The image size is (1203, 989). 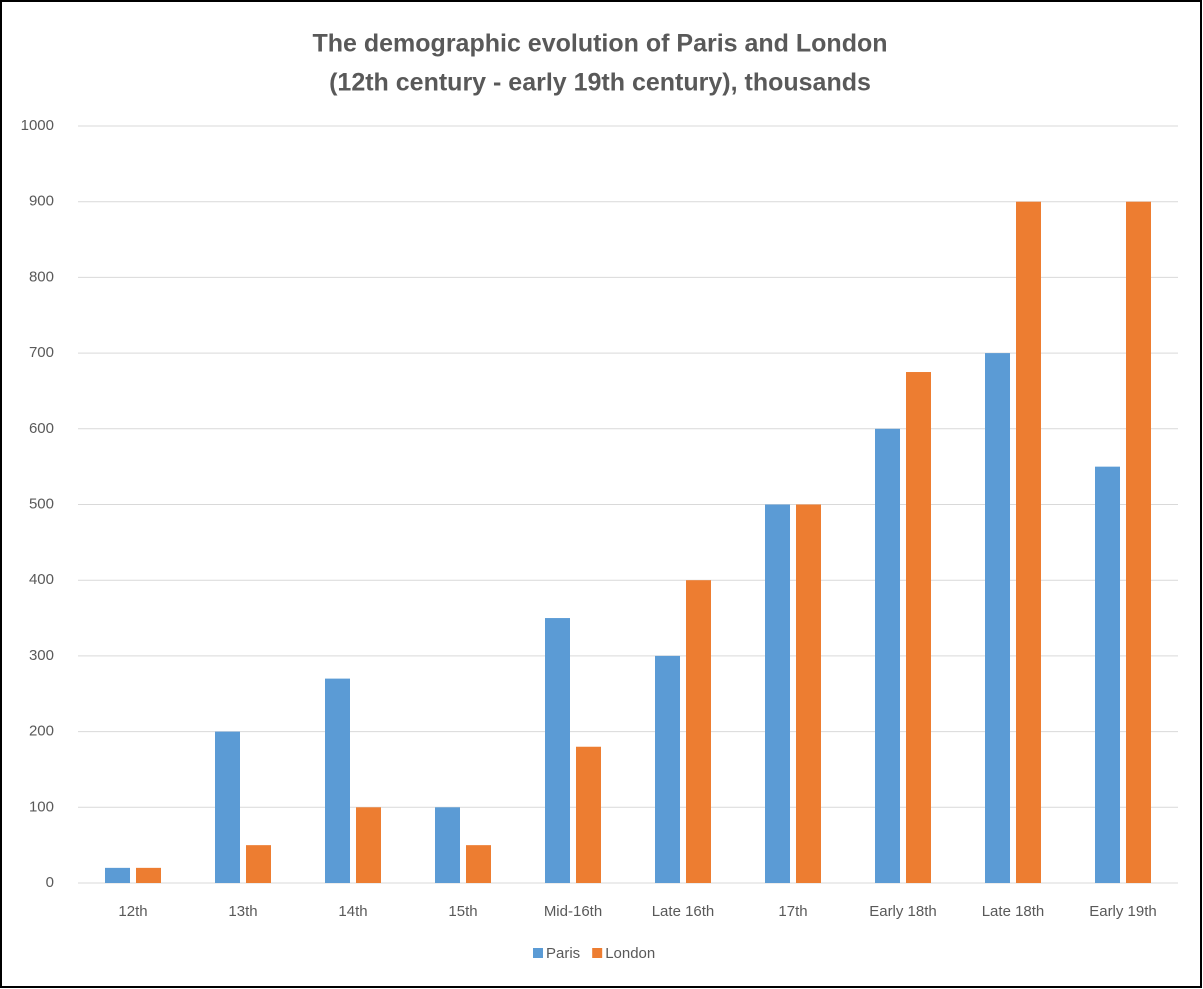 I want to click on legend-label: London, so click(x=630, y=953).